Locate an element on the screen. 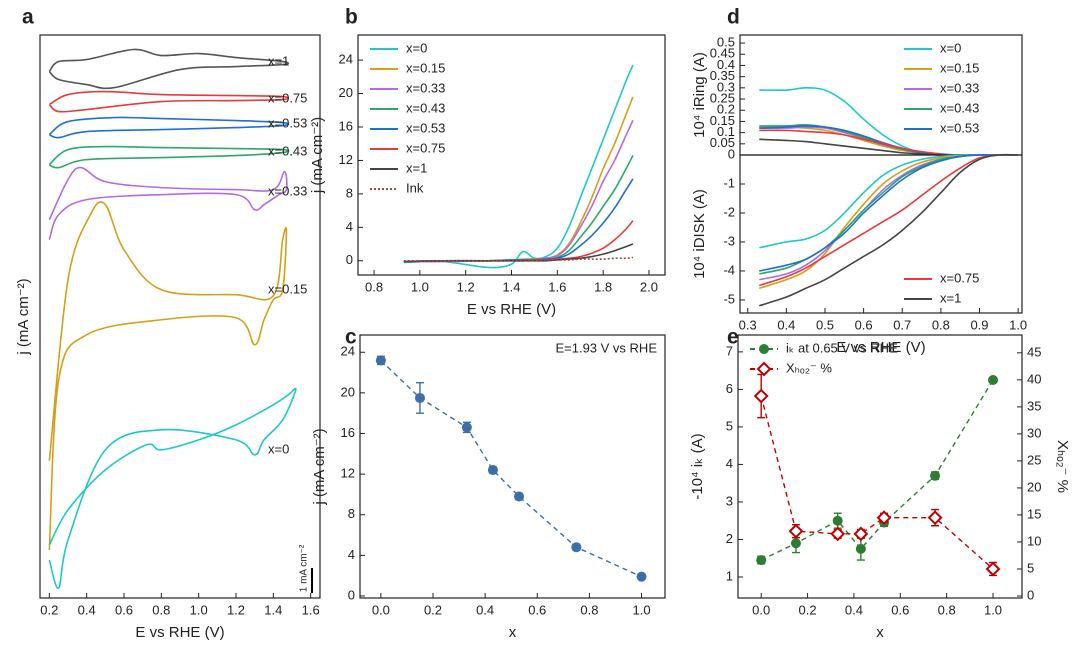 The image size is (1080, 655). y-tick-label: -4 is located at coordinates (729, 269).